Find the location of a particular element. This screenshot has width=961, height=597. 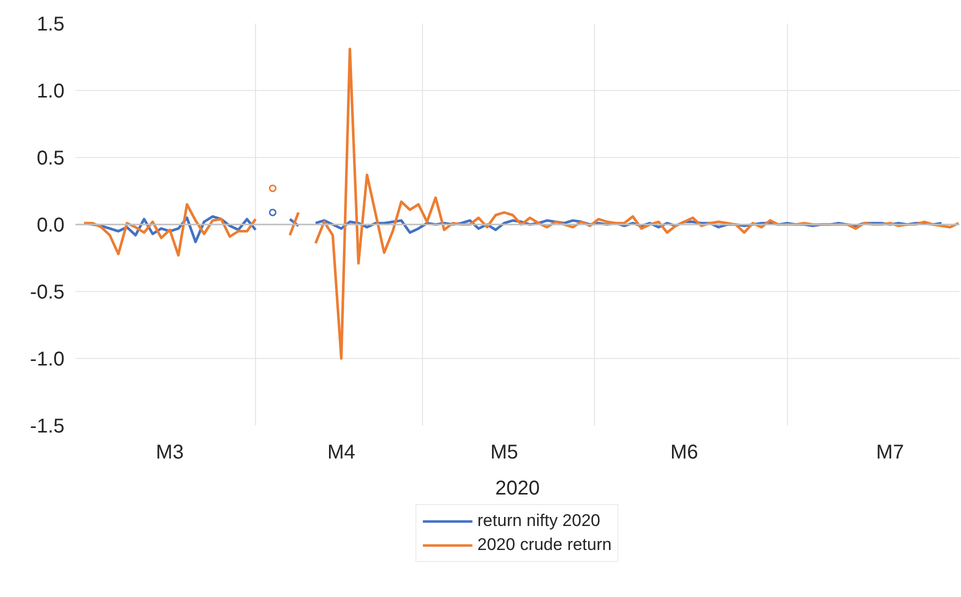

legend-label: return nifty 2020 is located at coordinates (538, 521).